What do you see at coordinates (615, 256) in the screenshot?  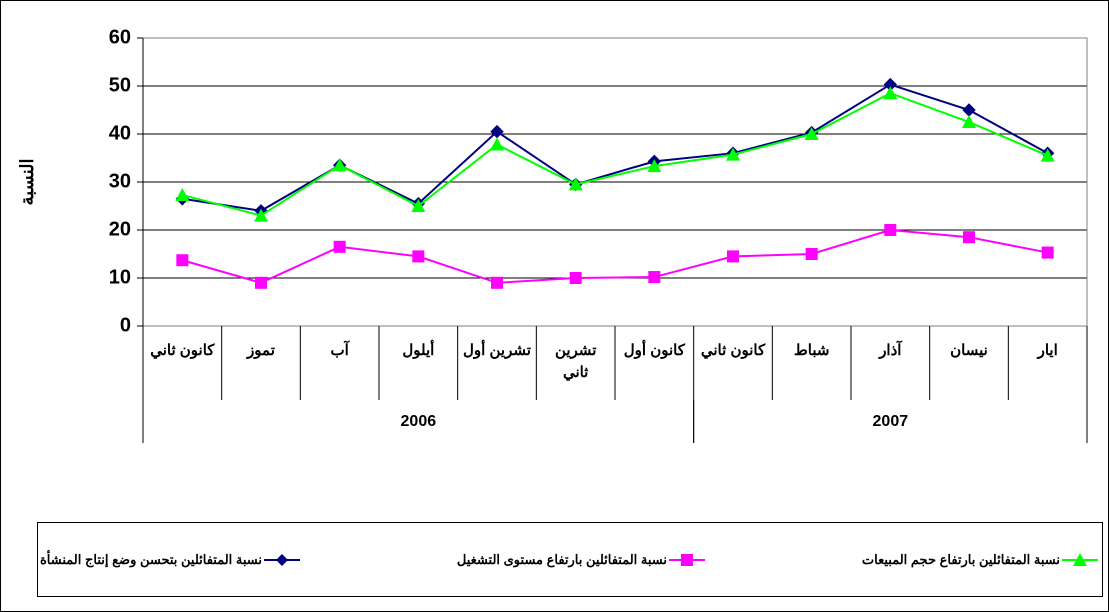 I see `series-line` at bounding box center [615, 256].